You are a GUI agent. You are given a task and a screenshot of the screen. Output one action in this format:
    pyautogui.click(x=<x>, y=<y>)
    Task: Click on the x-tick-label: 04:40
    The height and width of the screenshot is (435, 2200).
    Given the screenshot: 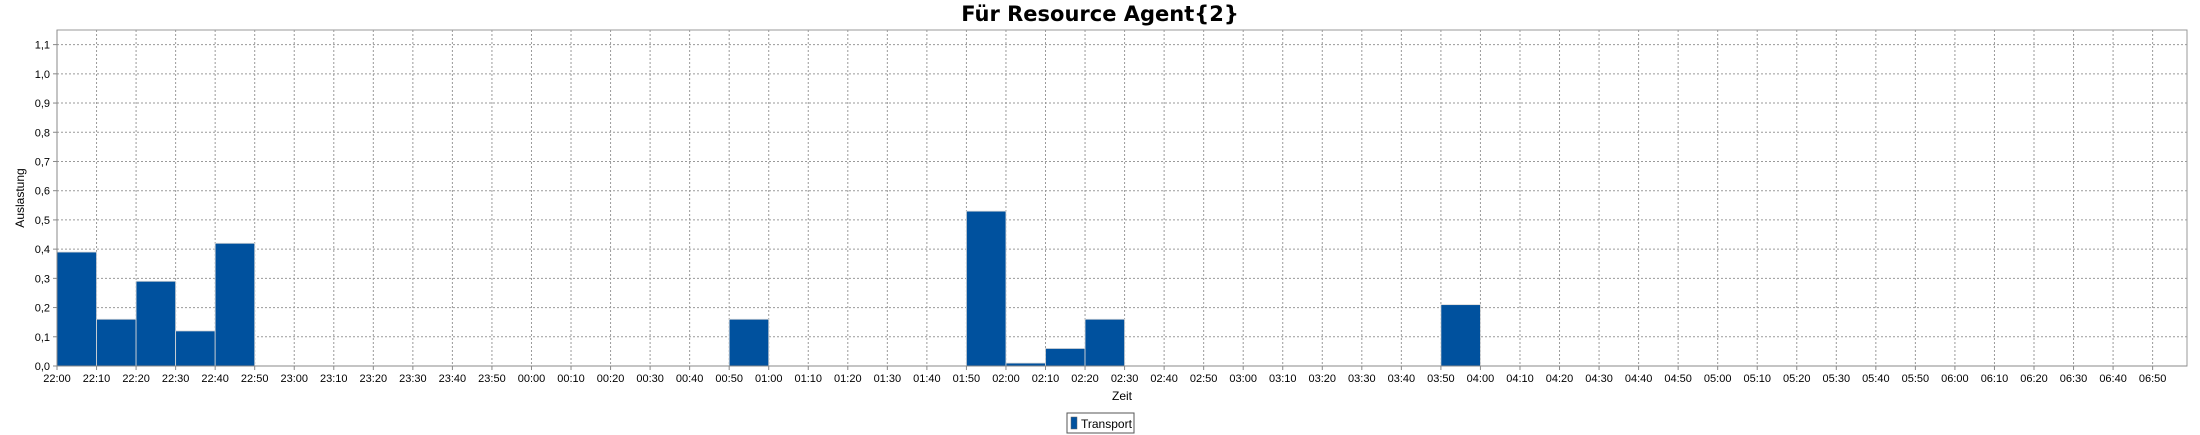 What is the action you would take?
    pyautogui.click(x=1639, y=379)
    